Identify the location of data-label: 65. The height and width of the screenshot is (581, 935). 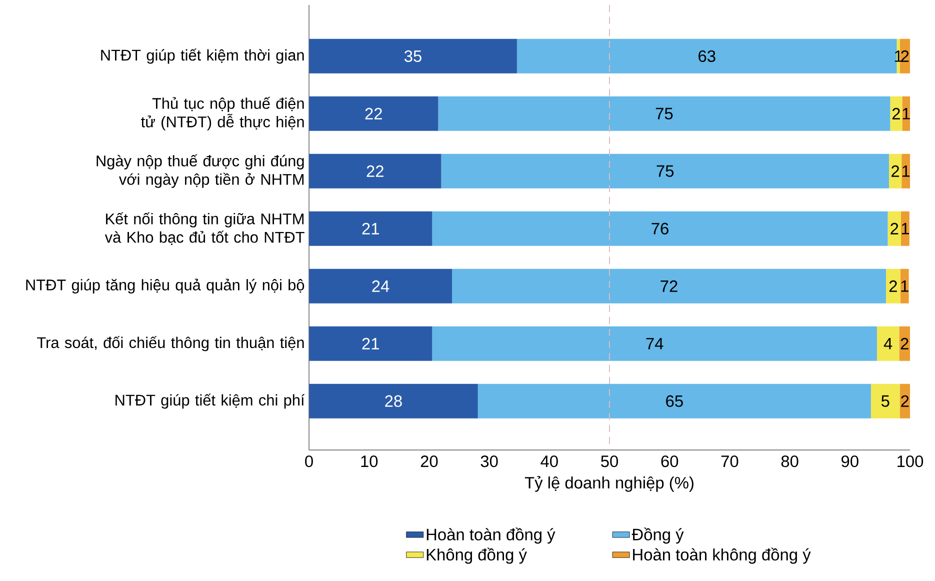
(674, 401).